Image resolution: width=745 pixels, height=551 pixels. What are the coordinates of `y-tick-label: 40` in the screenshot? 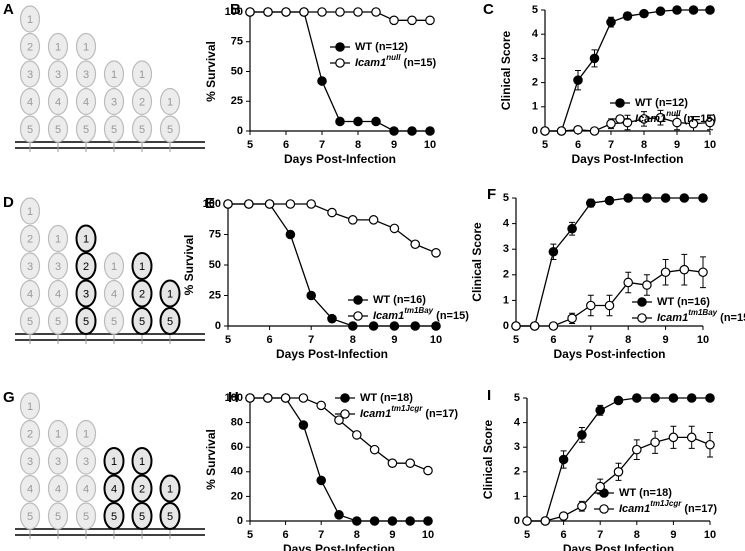 It's located at (237, 472).